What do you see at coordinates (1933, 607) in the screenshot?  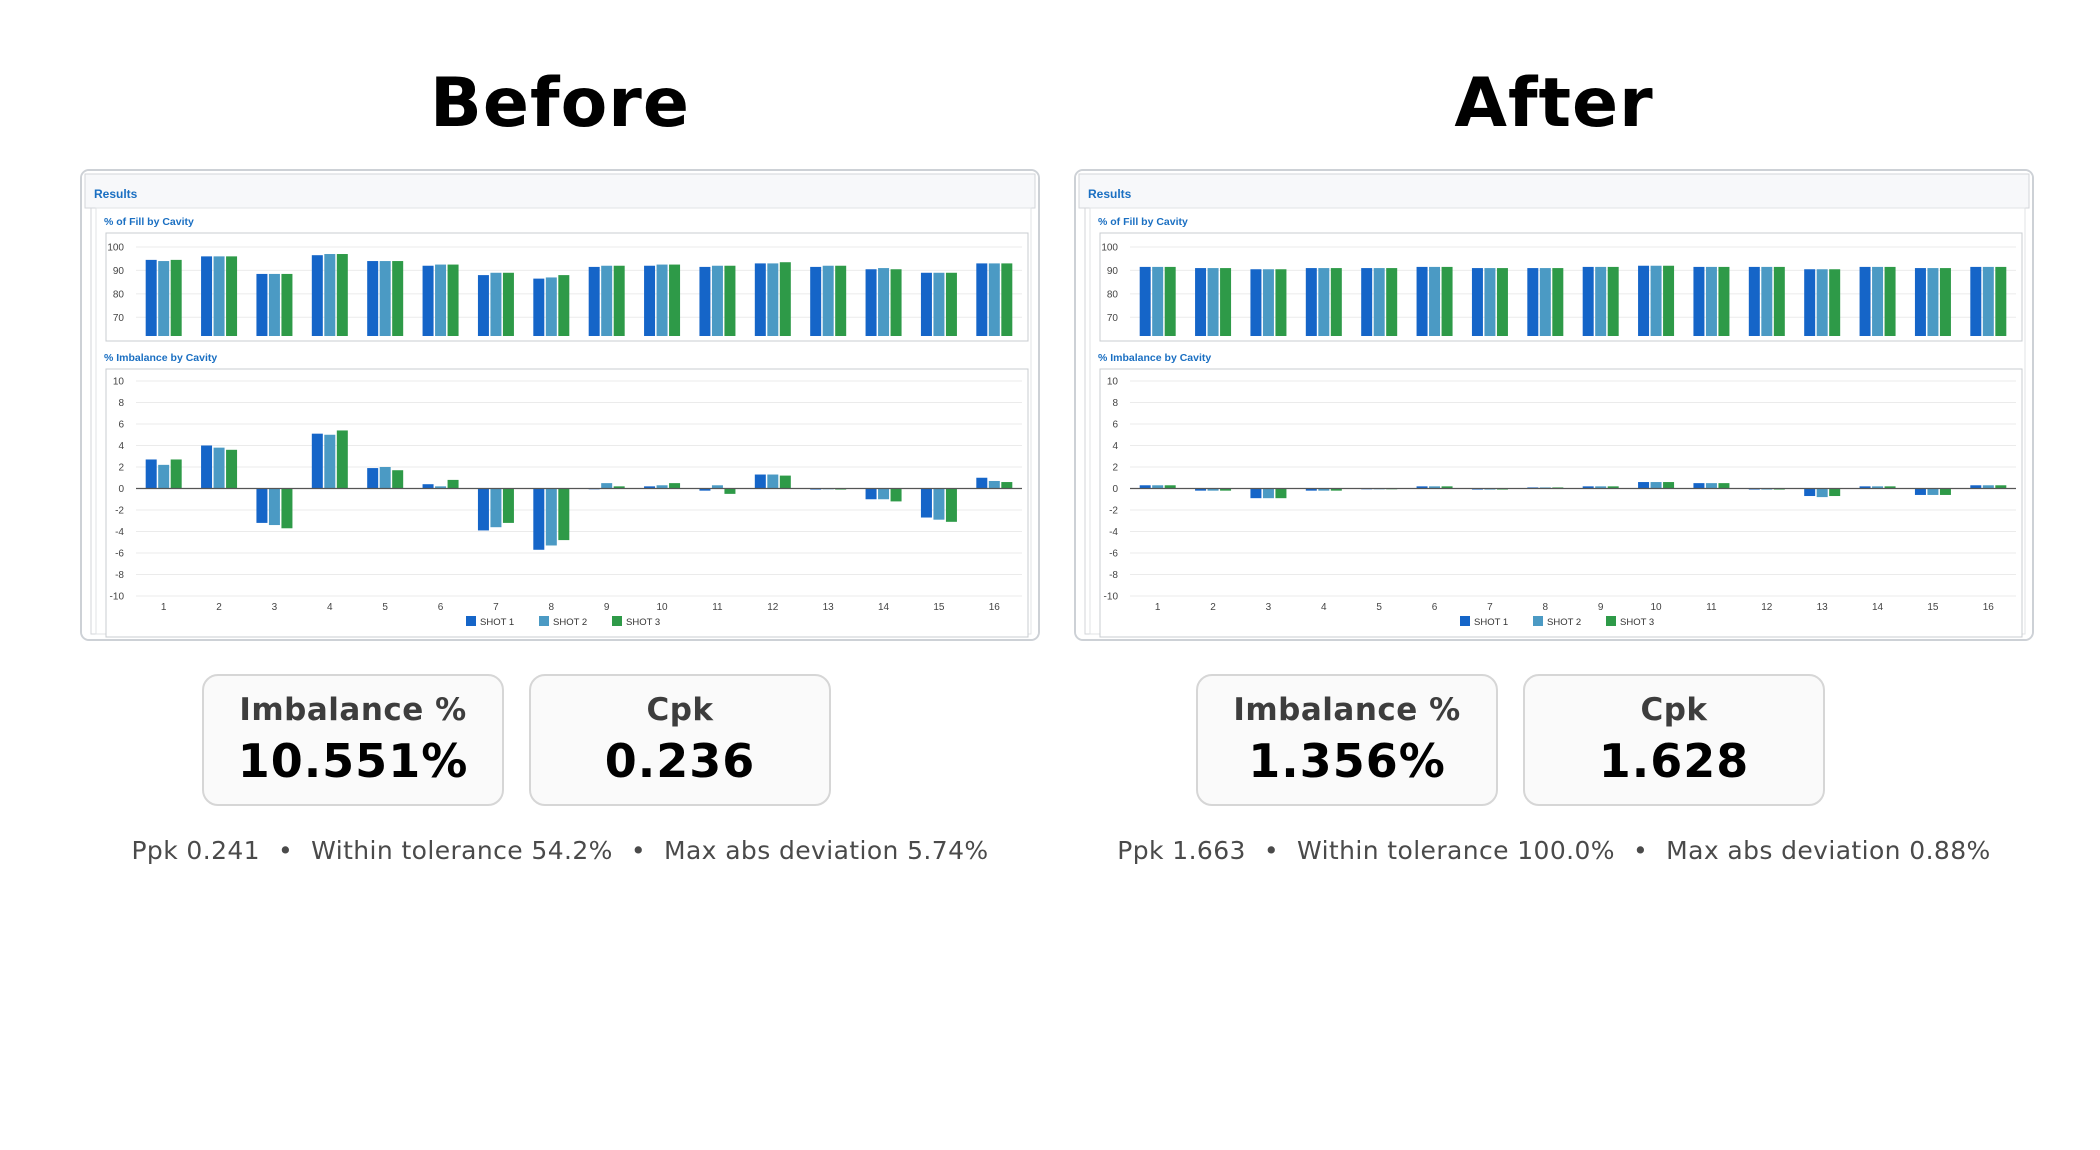 I see `x-tick-label: 15` at bounding box center [1933, 607].